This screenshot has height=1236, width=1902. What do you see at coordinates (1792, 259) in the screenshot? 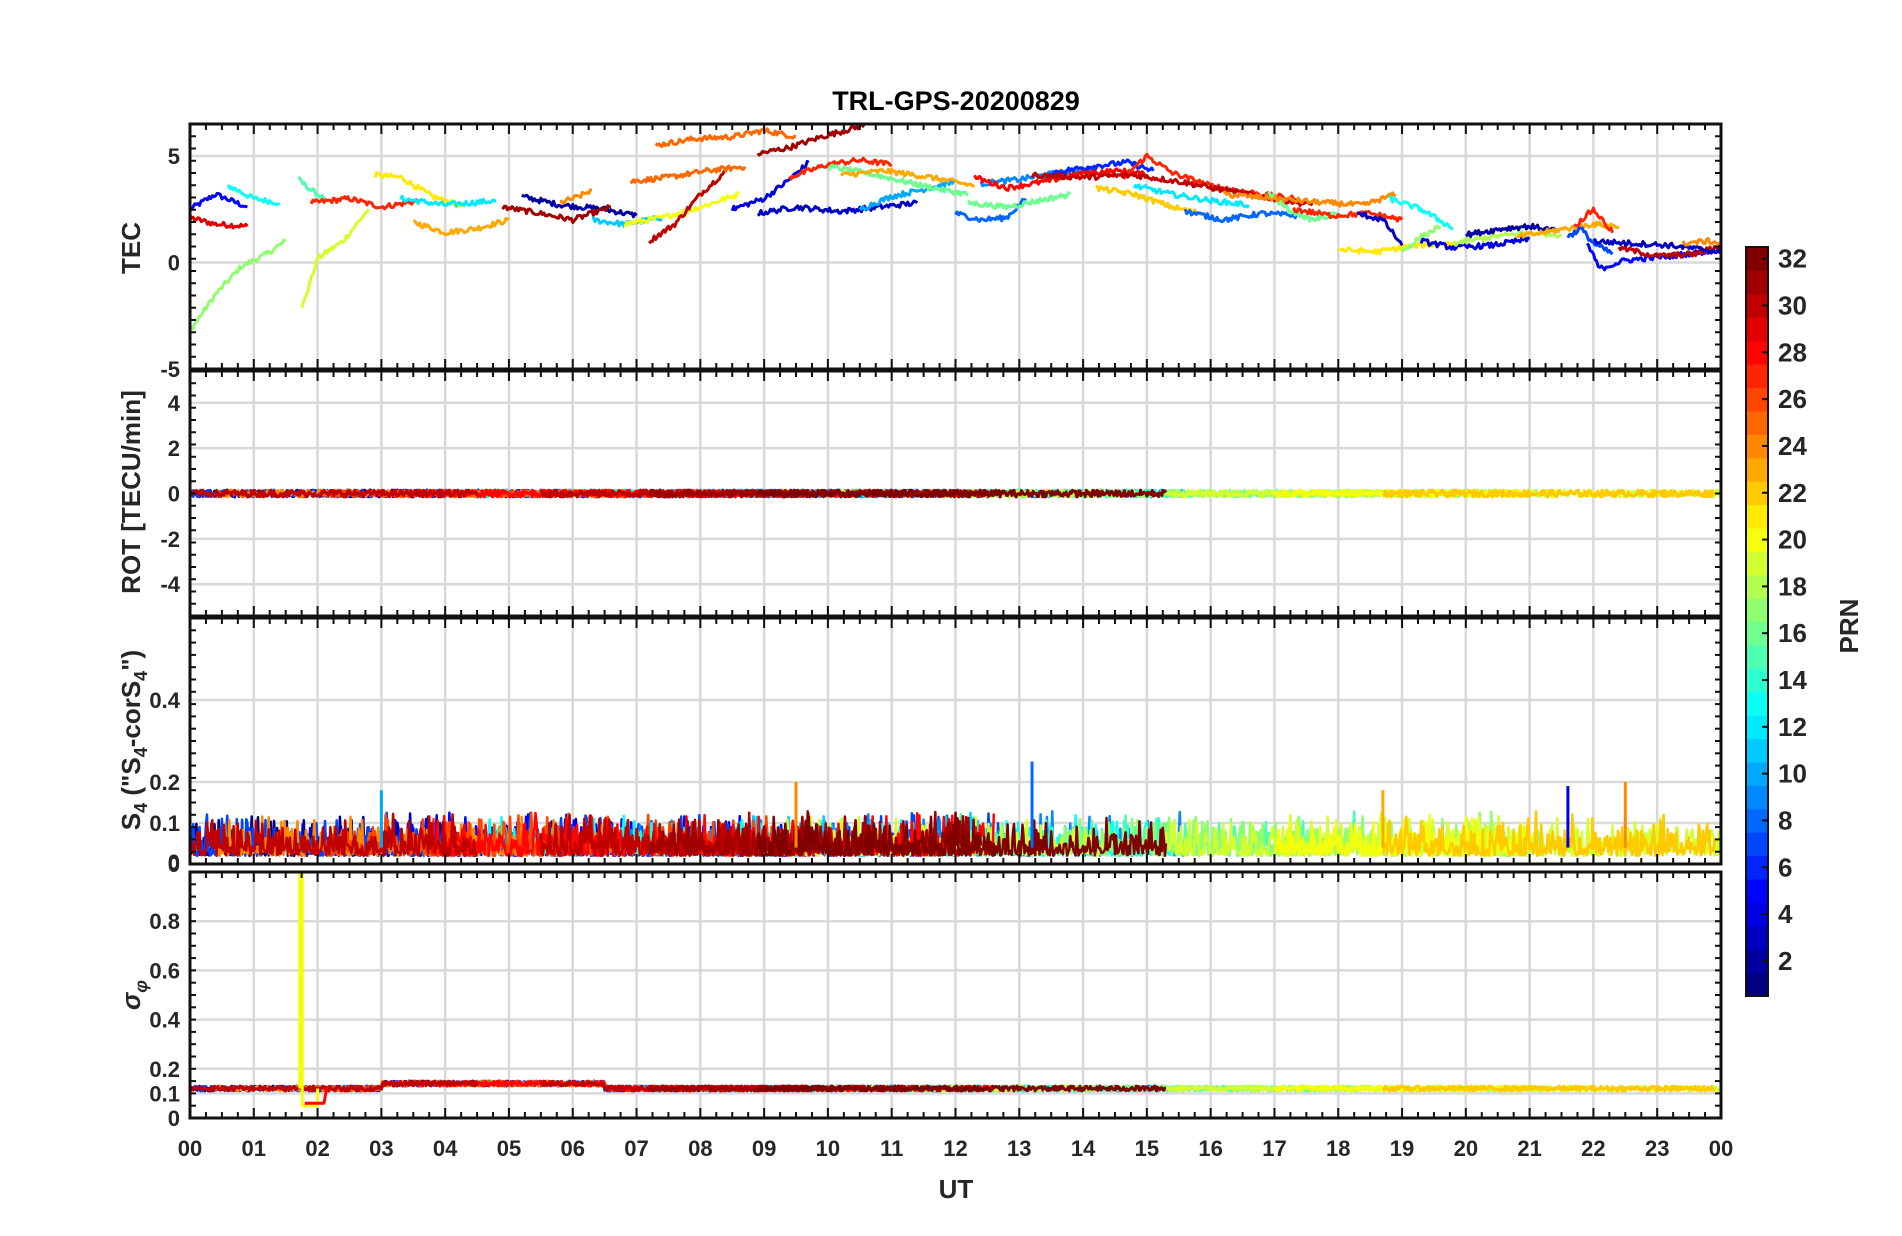
I see `colorbar-tick-label: 32` at bounding box center [1792, 259].